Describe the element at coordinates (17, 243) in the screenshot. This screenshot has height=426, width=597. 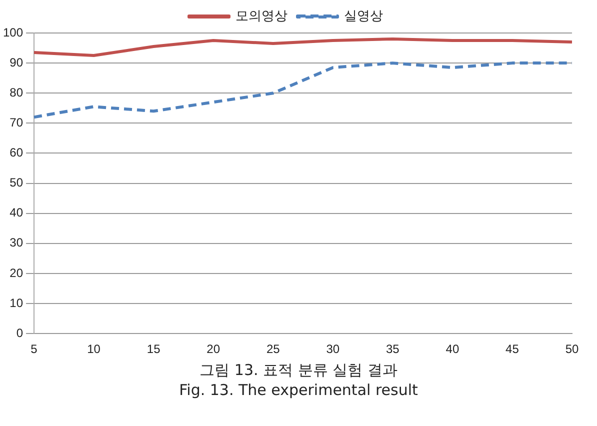
I see `y-tick-label: 30` at that location.